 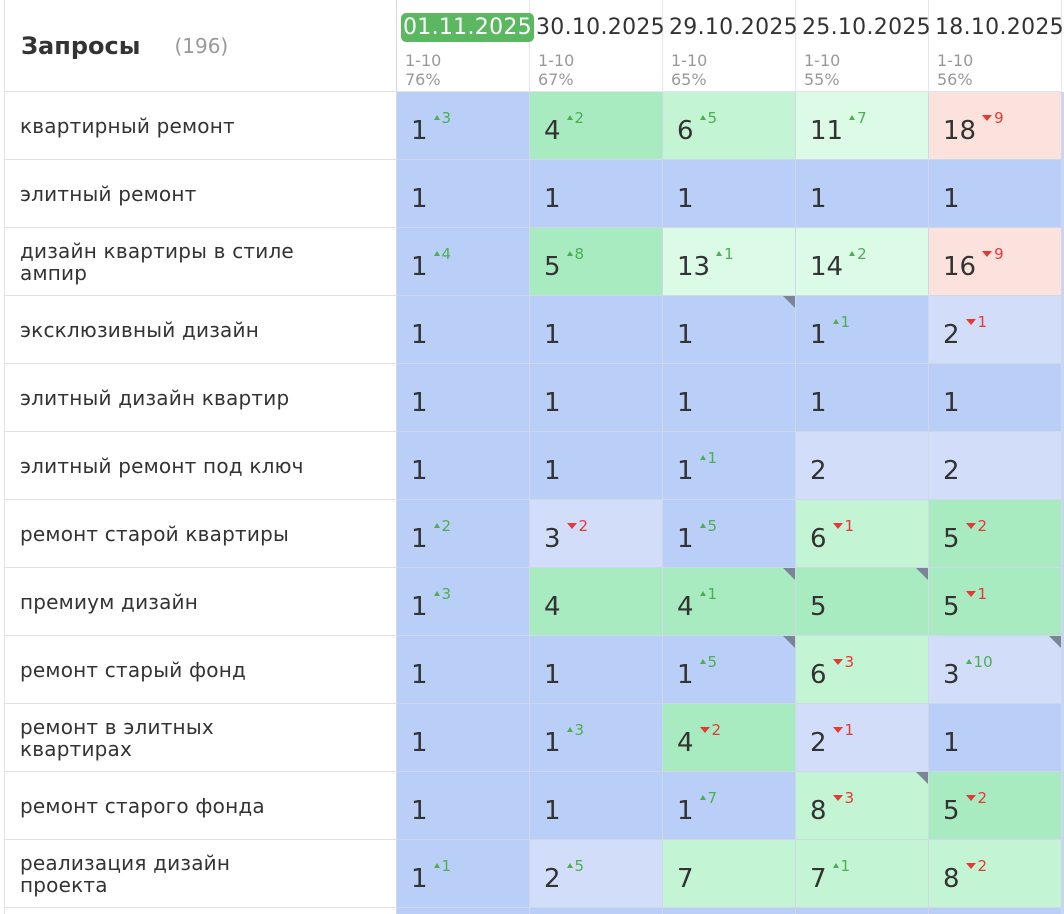 What do you see at coordinates (142, 805) in the screenshot?
I see `query-text: ремонт старого фонда` at bounding box center [142, 805].